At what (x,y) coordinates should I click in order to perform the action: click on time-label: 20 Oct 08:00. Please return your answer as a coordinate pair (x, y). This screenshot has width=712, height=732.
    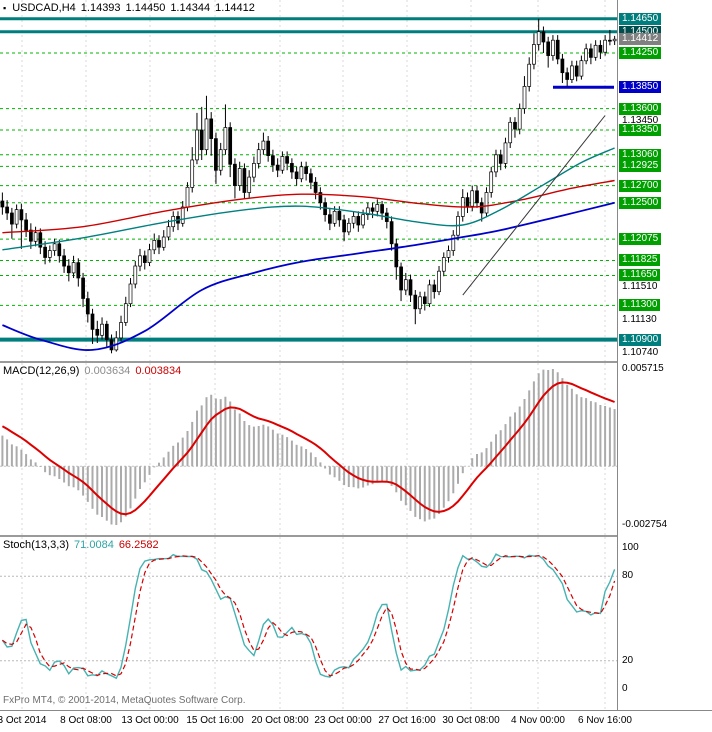
    Looking at the image, I should click on (280, 720).